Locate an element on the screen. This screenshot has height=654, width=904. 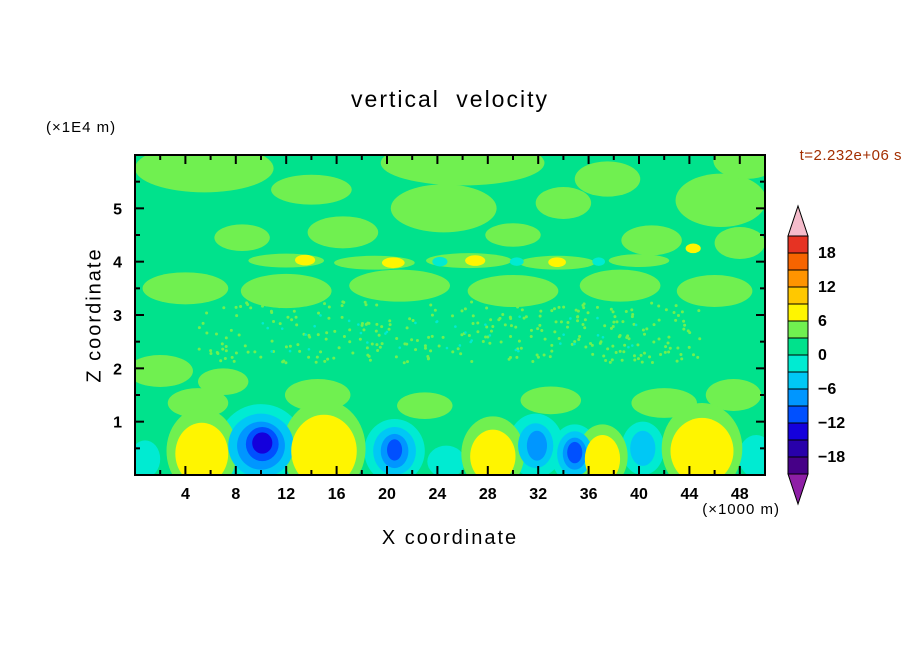
svg-text: 0 is located at coordinates (822, 355).